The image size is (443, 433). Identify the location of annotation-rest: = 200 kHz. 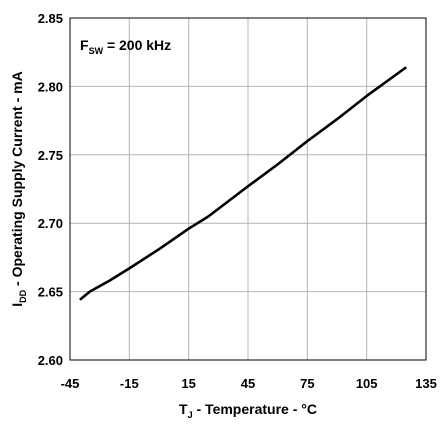
(137, 45).